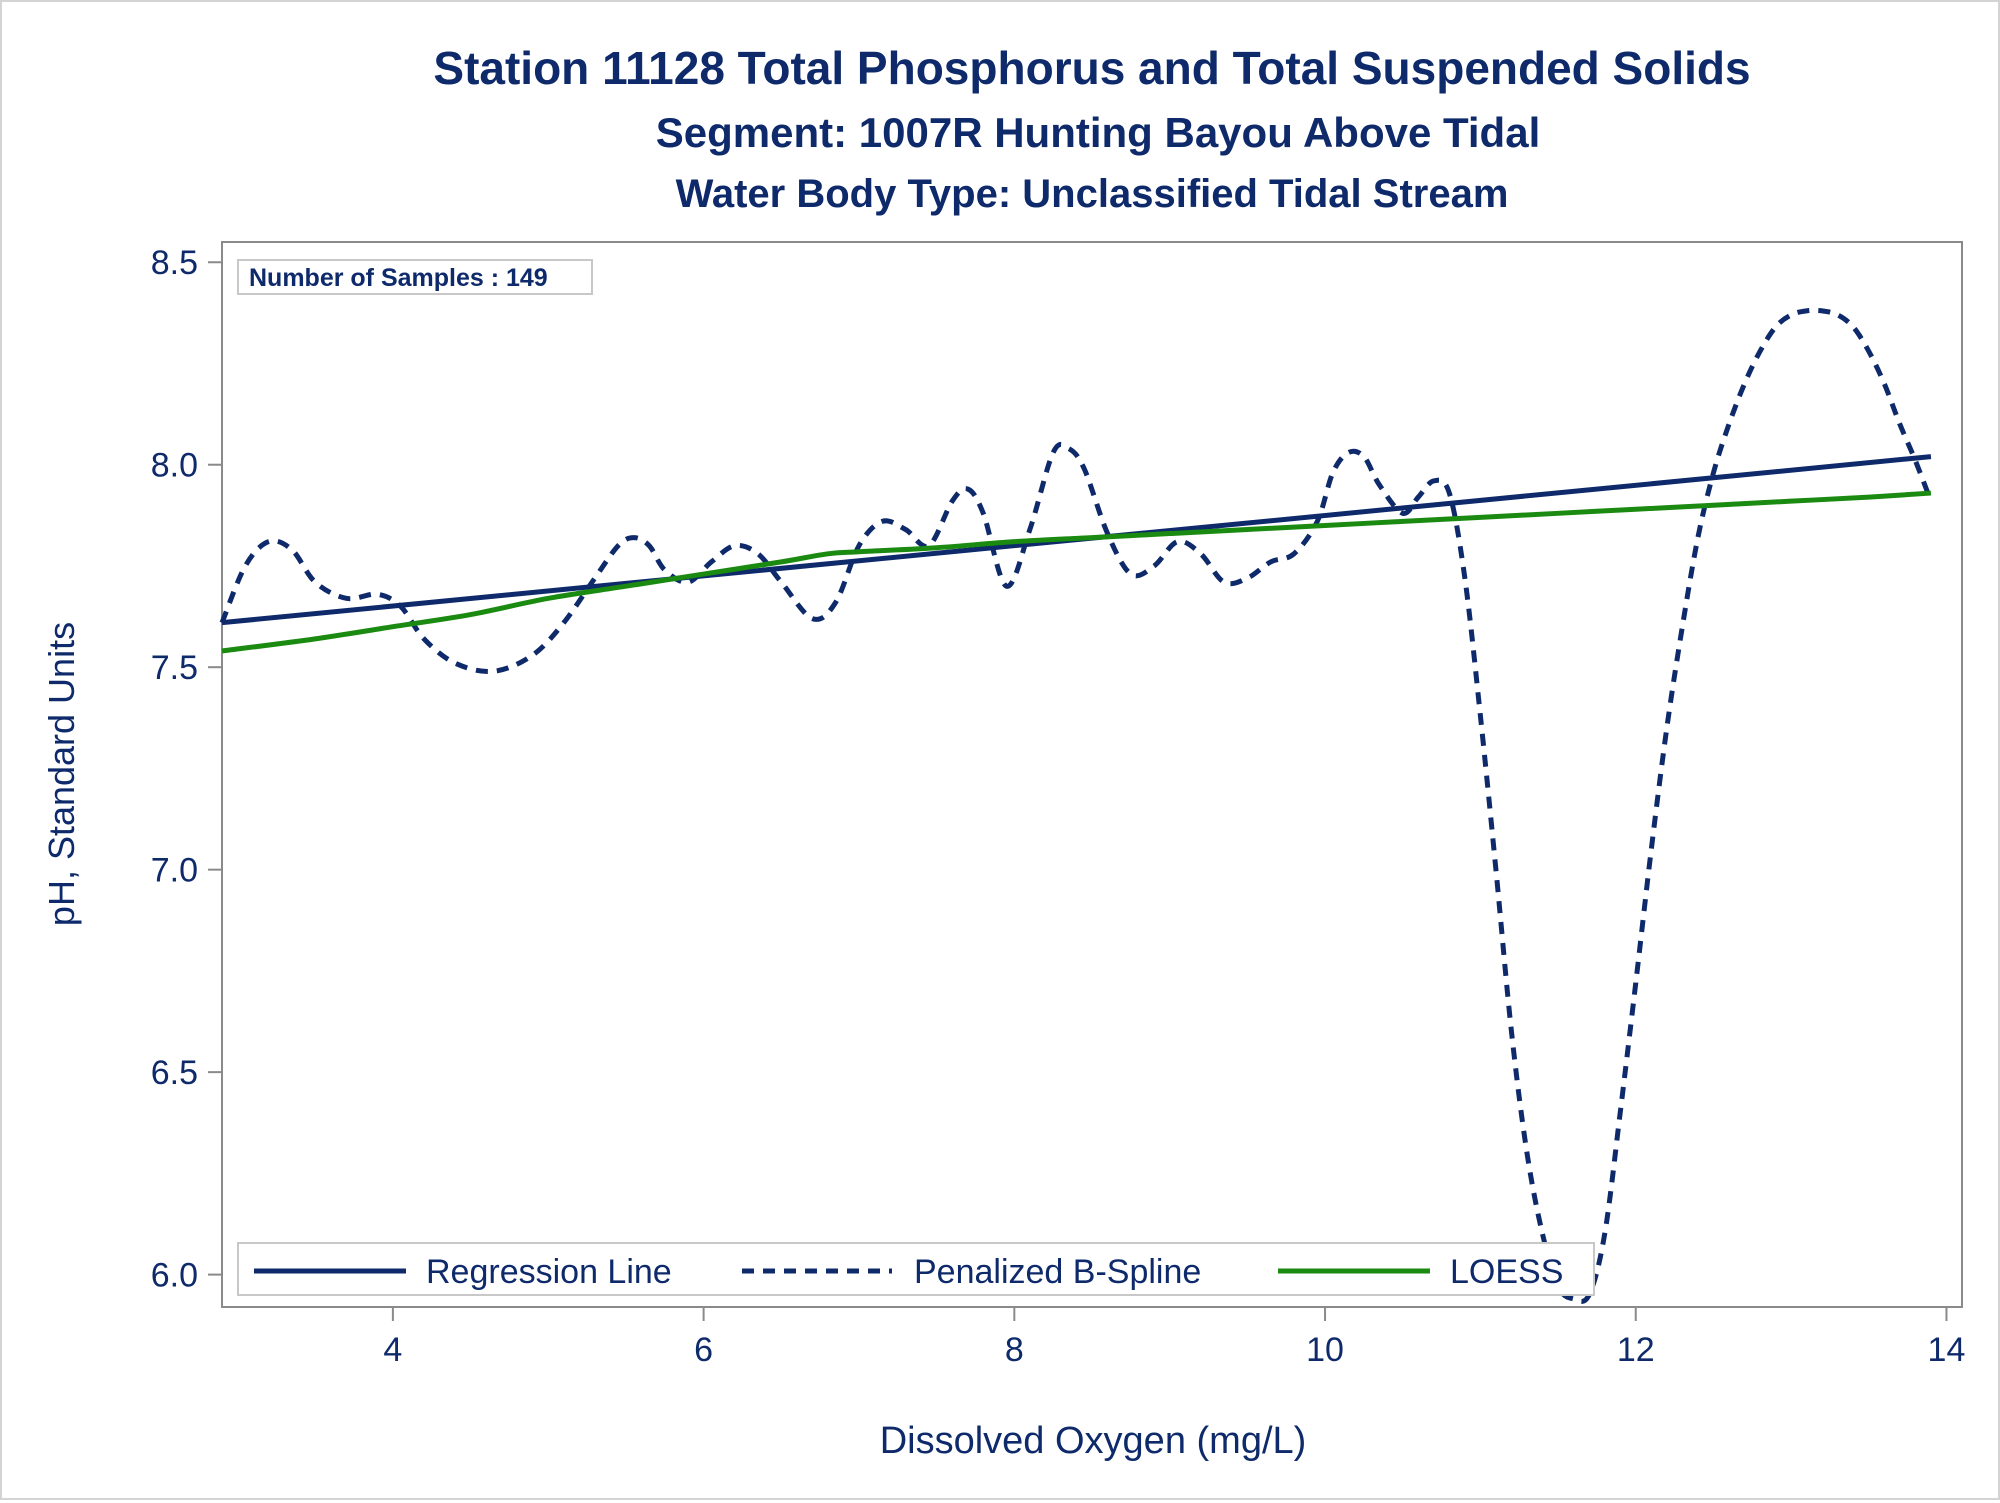  What do you see at coordinates (1093, 1441) in the screenshot?
I see `x-axis-label: Dissolved Oxygen (mg/L)` at bounding box center [1093, 1441].